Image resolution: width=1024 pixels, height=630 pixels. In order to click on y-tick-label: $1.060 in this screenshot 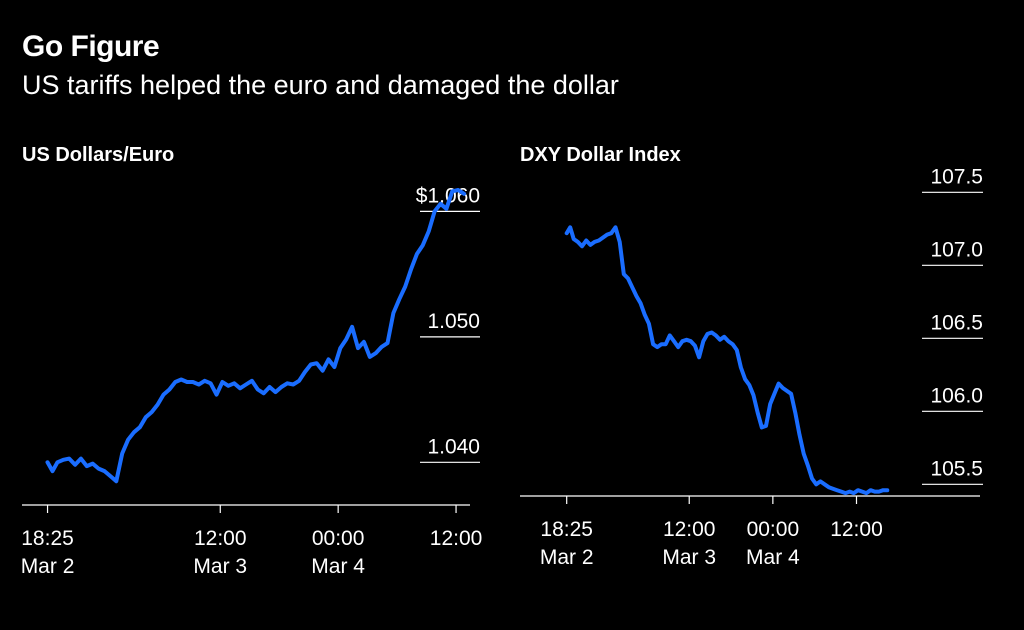, I will do `click(448, 195)`.